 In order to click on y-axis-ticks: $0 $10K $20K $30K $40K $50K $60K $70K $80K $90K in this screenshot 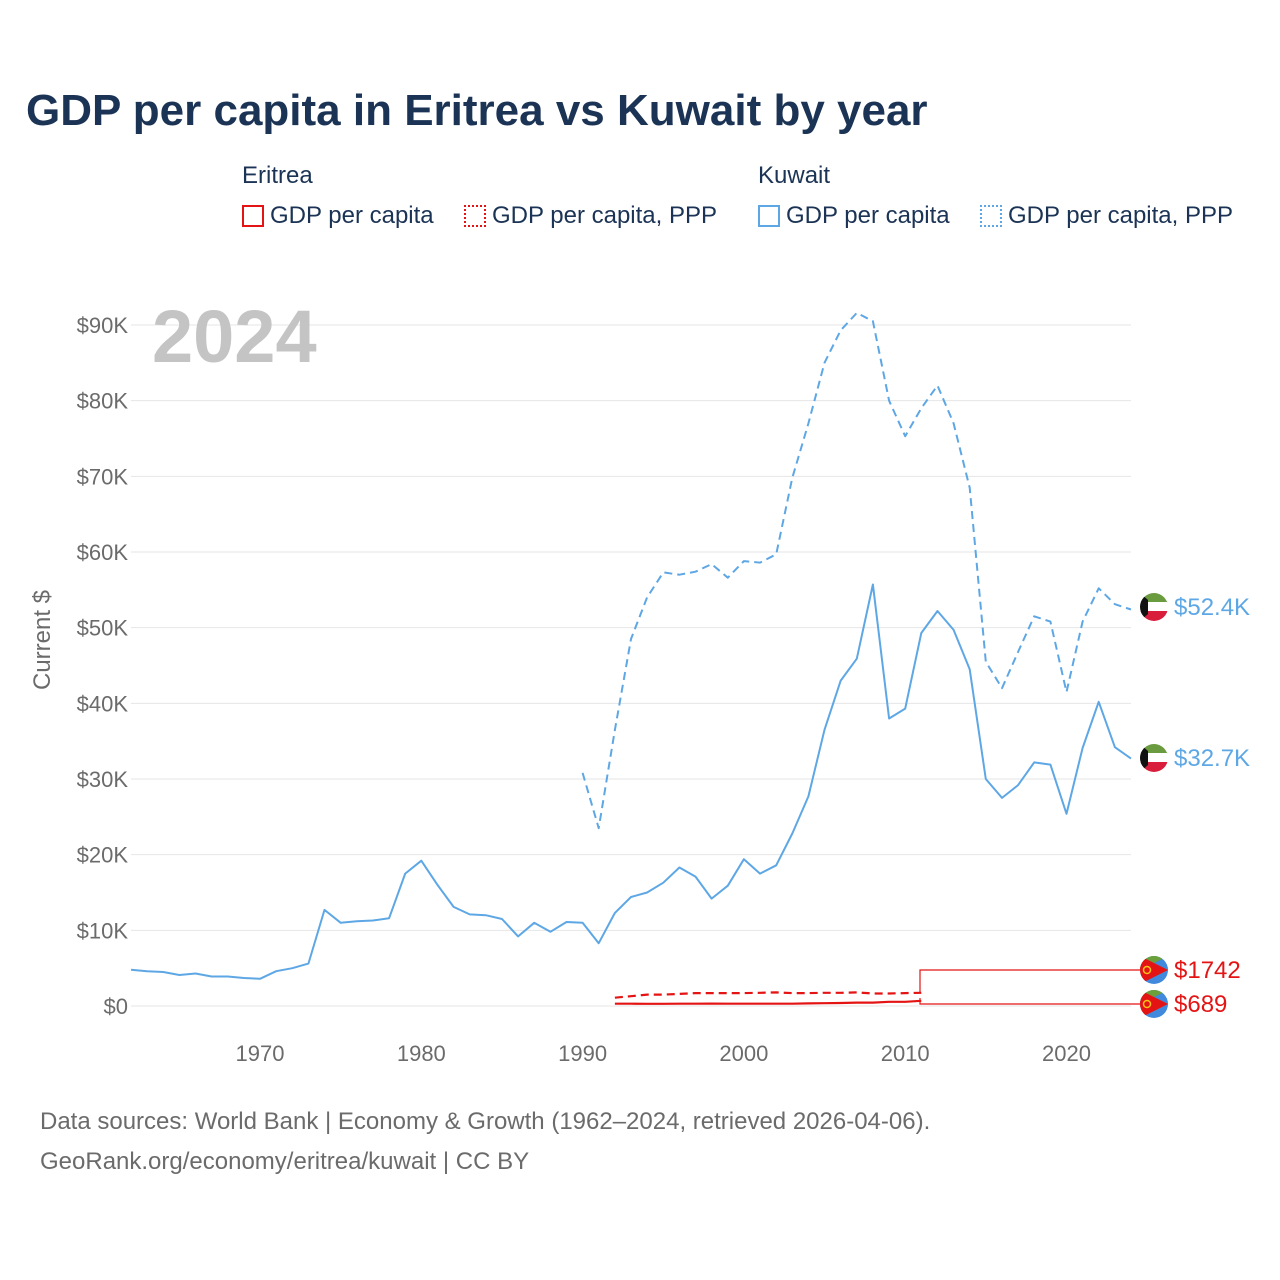, I will do `click(103, 666)`.